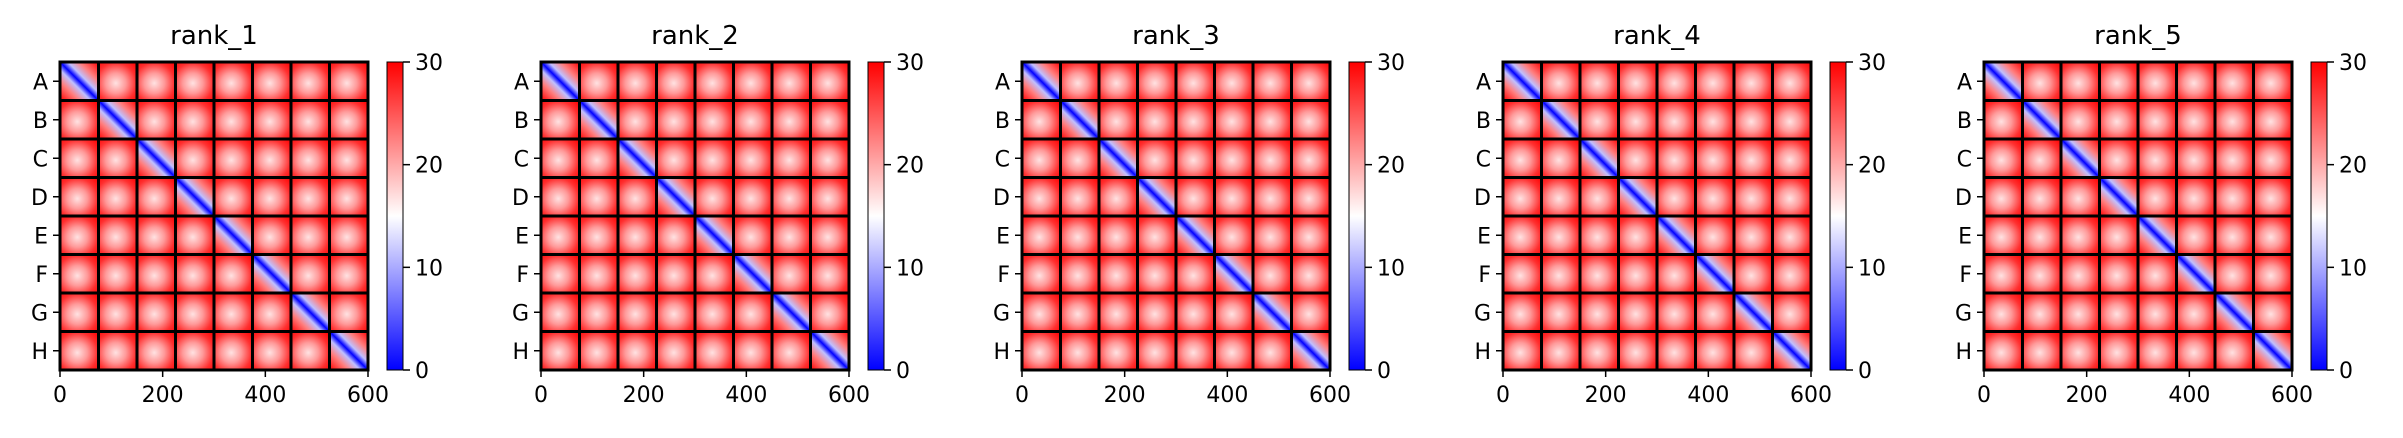  I want to click on row-label: G, so click(1963, 313).